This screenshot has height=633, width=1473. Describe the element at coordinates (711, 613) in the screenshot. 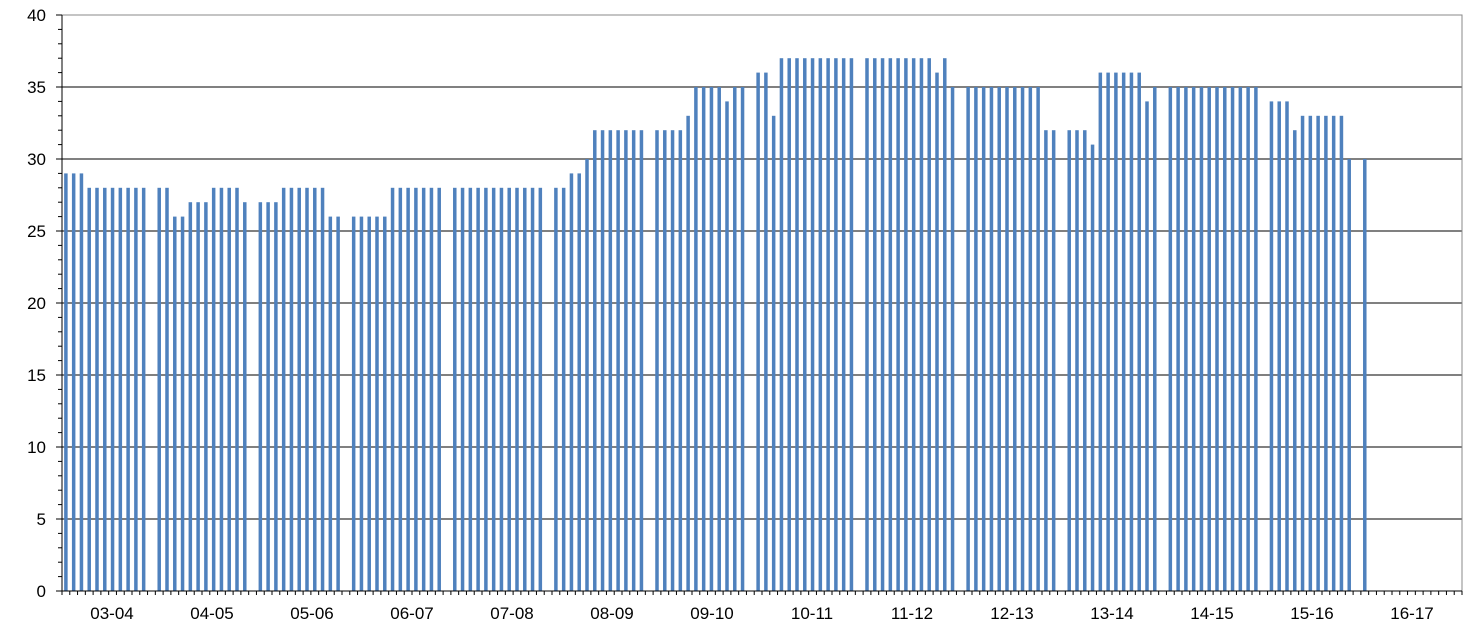

I see `x-tick-label: 09-10` at that location.